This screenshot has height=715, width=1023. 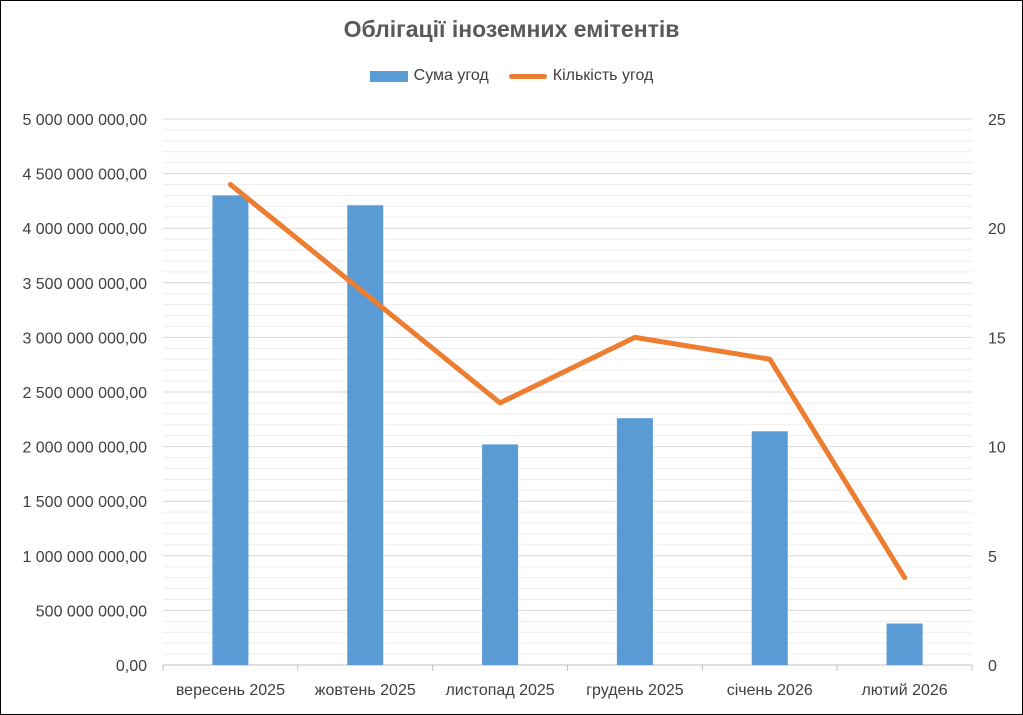 I want to click on y-left-tick-label: 0,00, so click(x=131, y=666).